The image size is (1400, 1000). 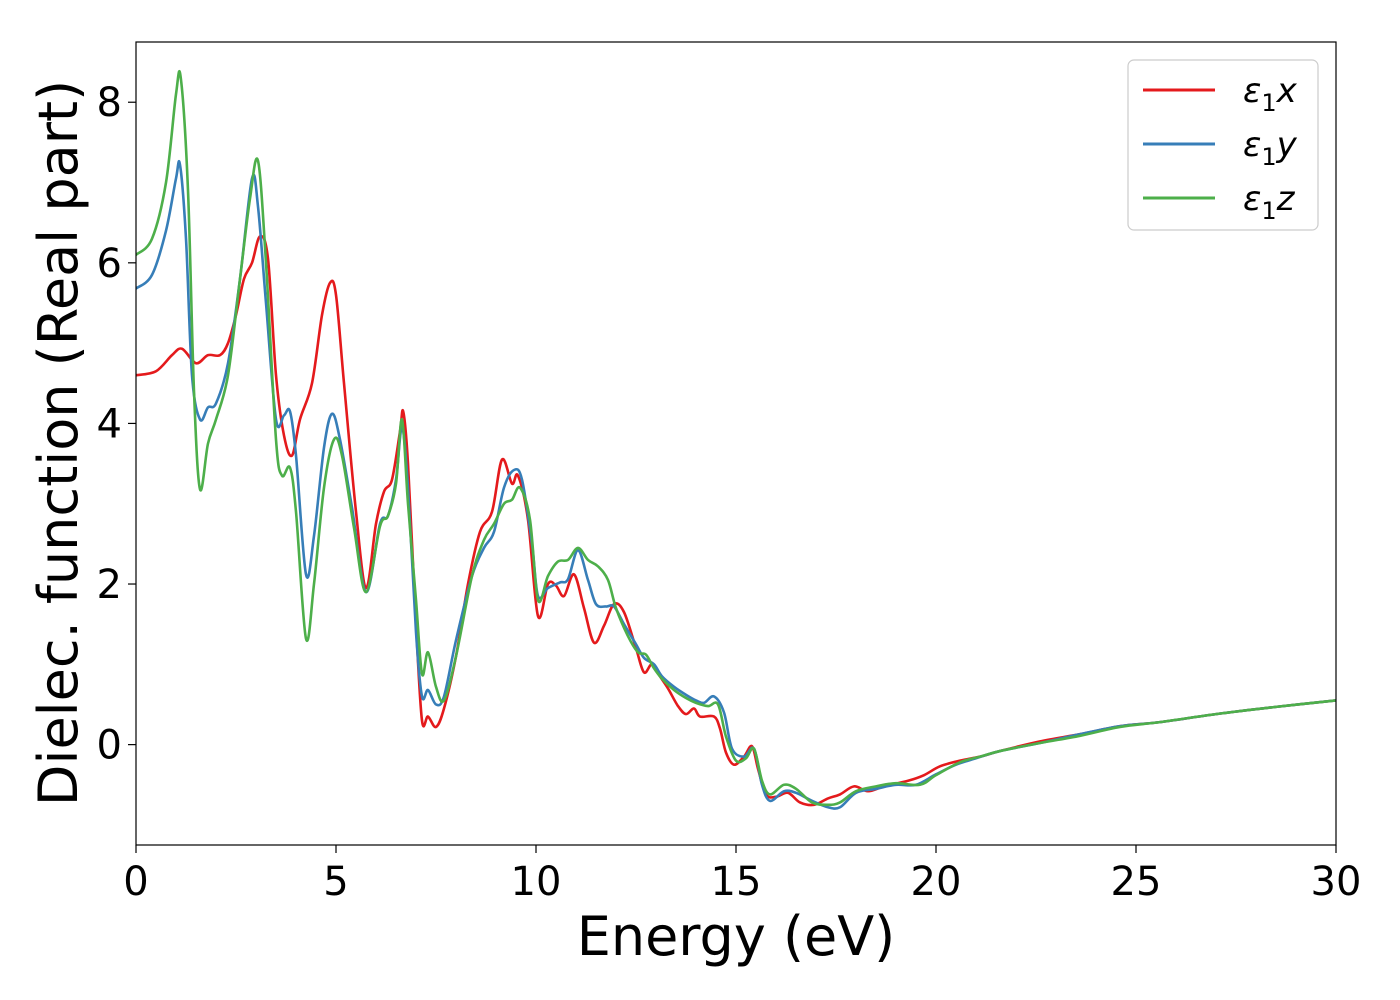 I want to click on y-tick-label: 6, so click(x=109, y=264).